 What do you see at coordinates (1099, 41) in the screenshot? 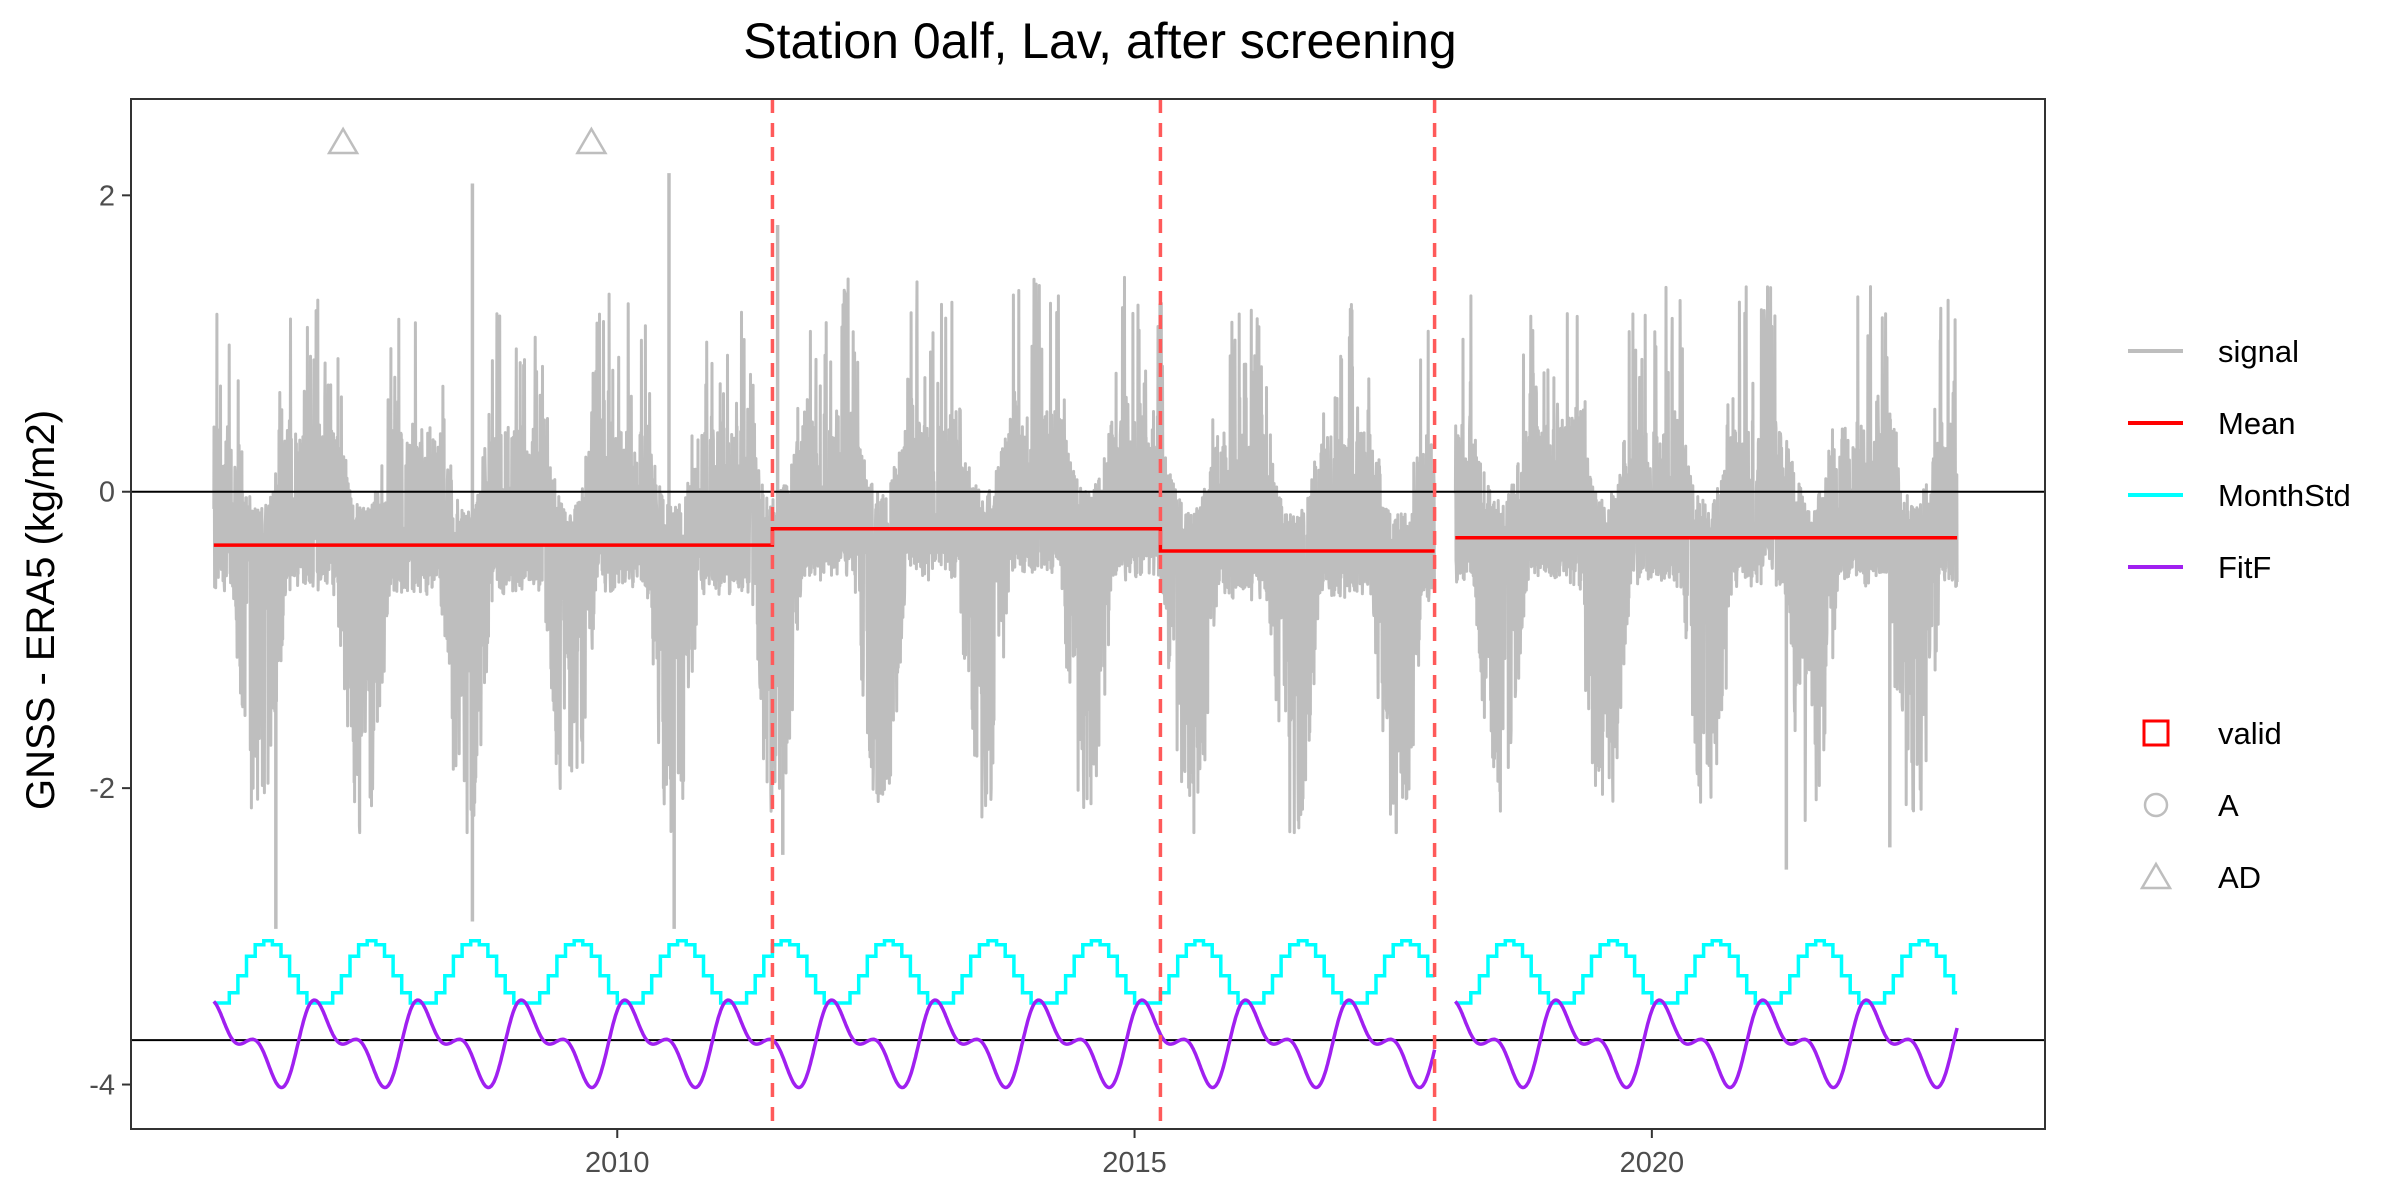
I see `chart-title: Station 0alf, Lav, after screening` at bounding box center [1099, 41].